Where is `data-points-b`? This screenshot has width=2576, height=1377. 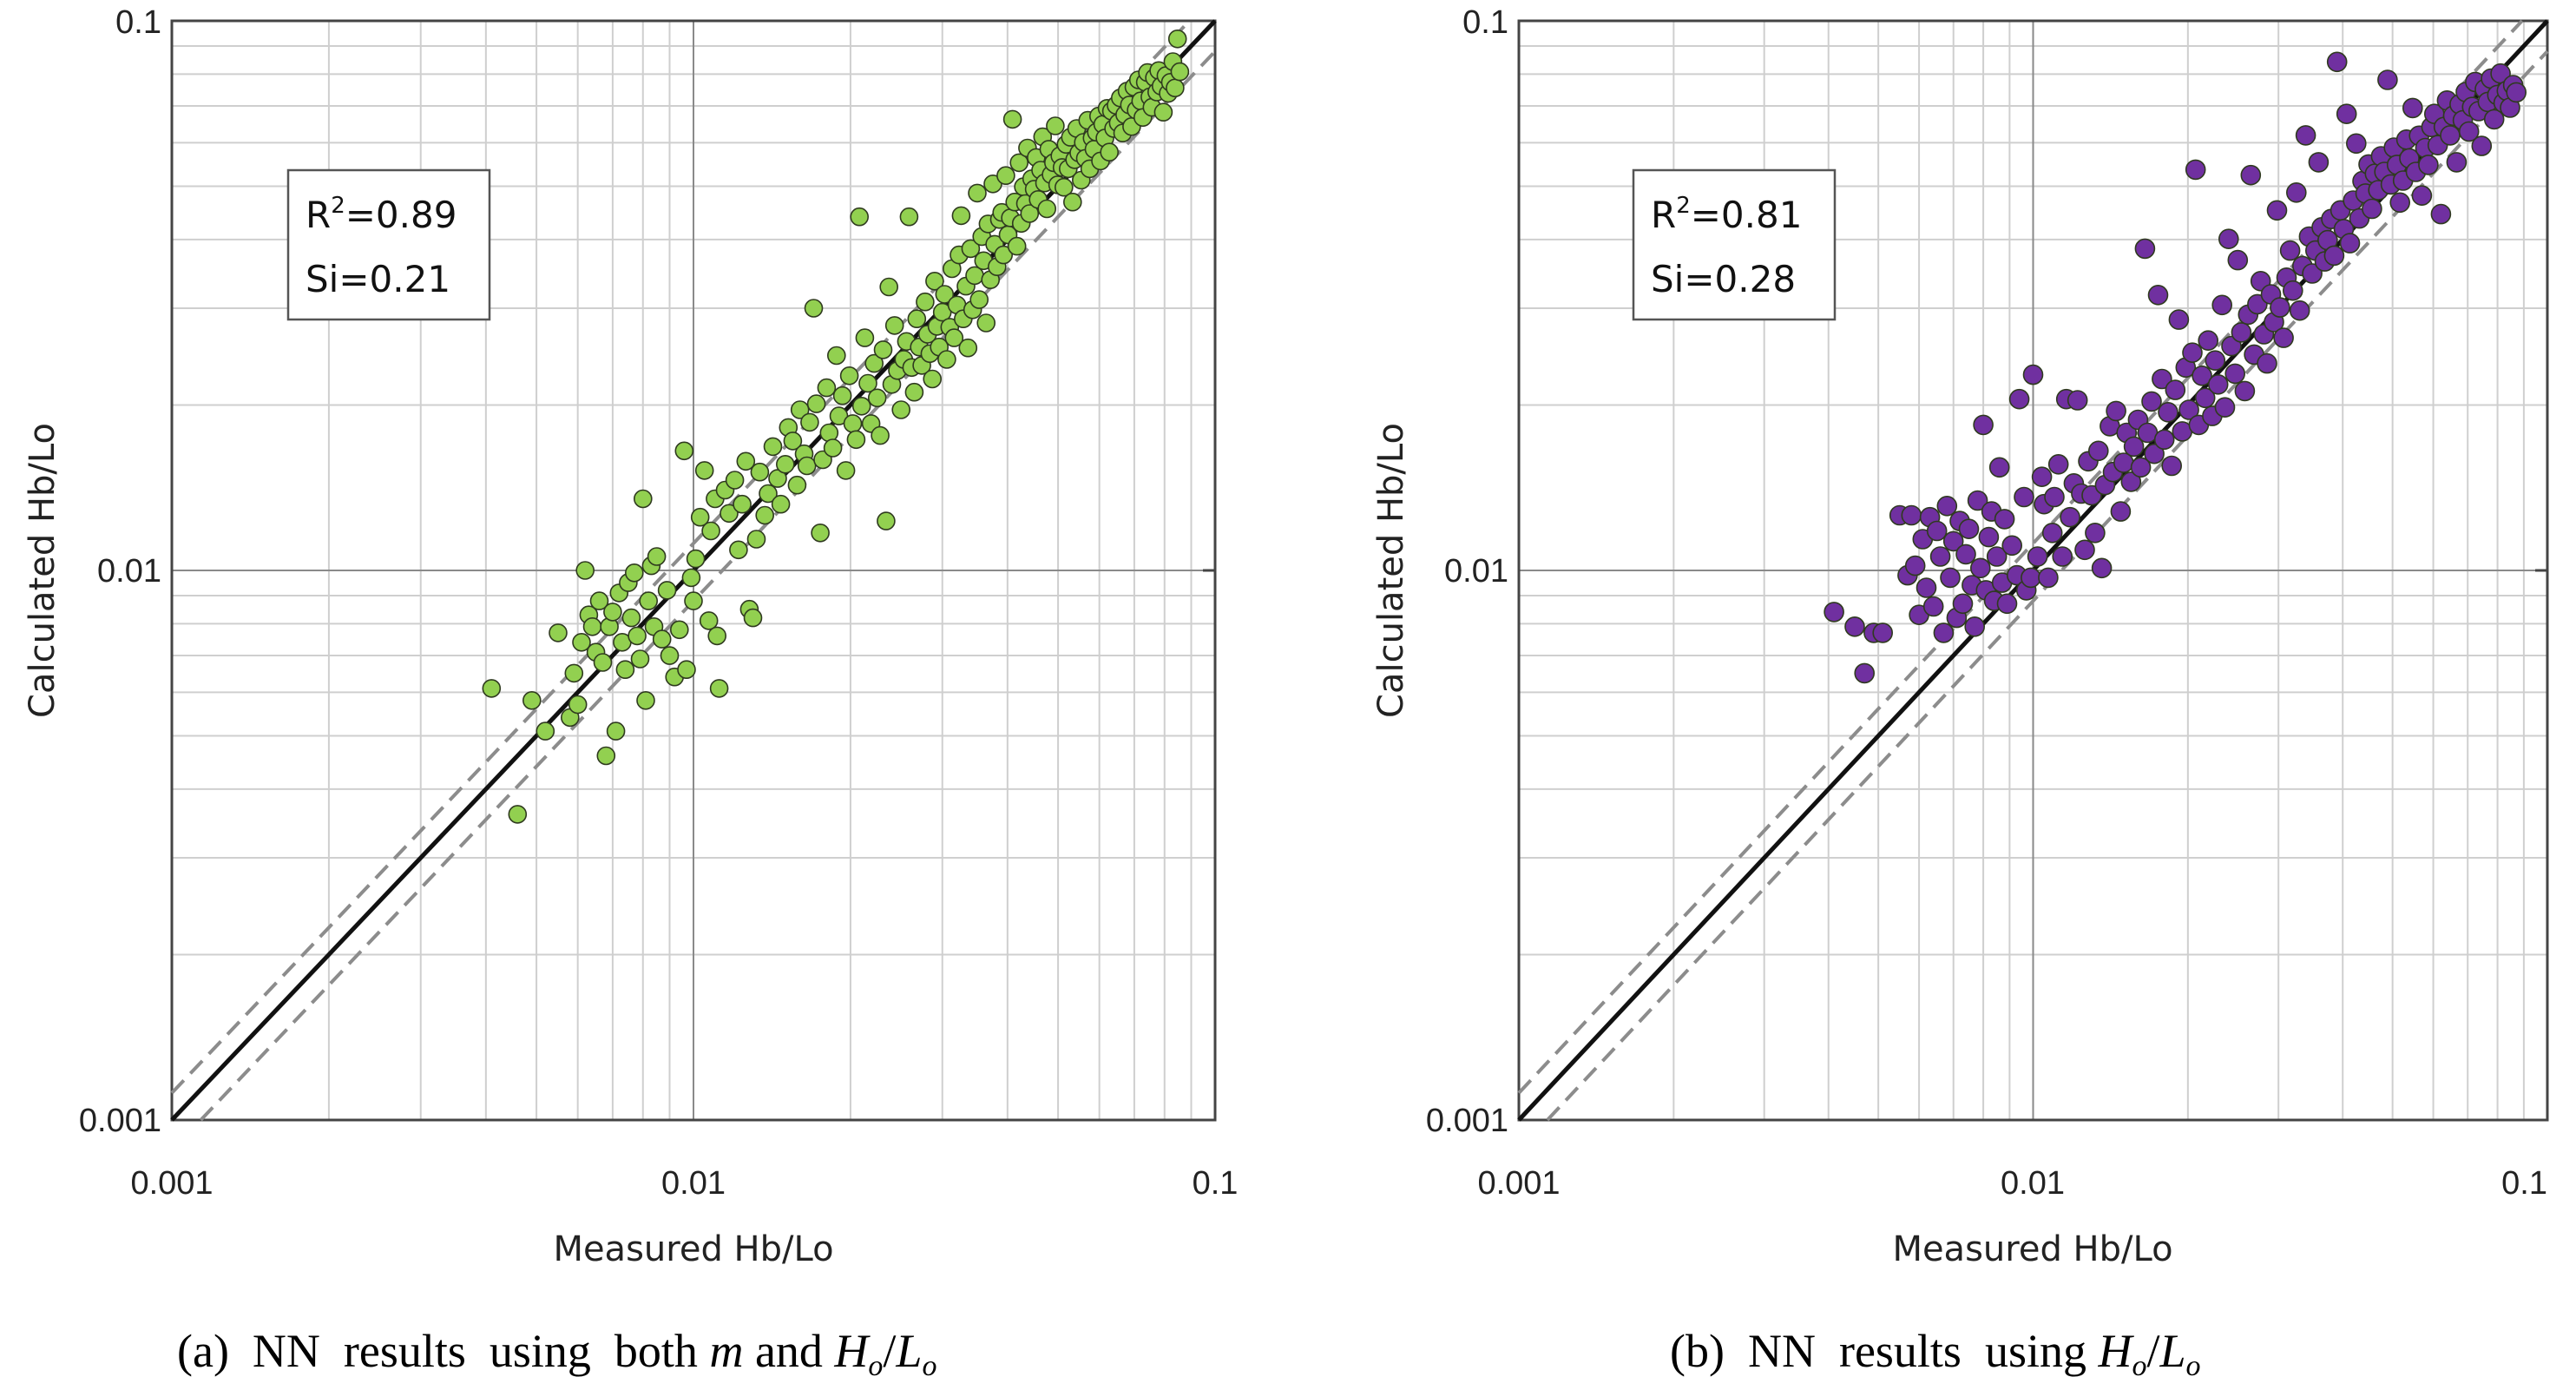 data-points-b is located at coordinates (2175, 367).